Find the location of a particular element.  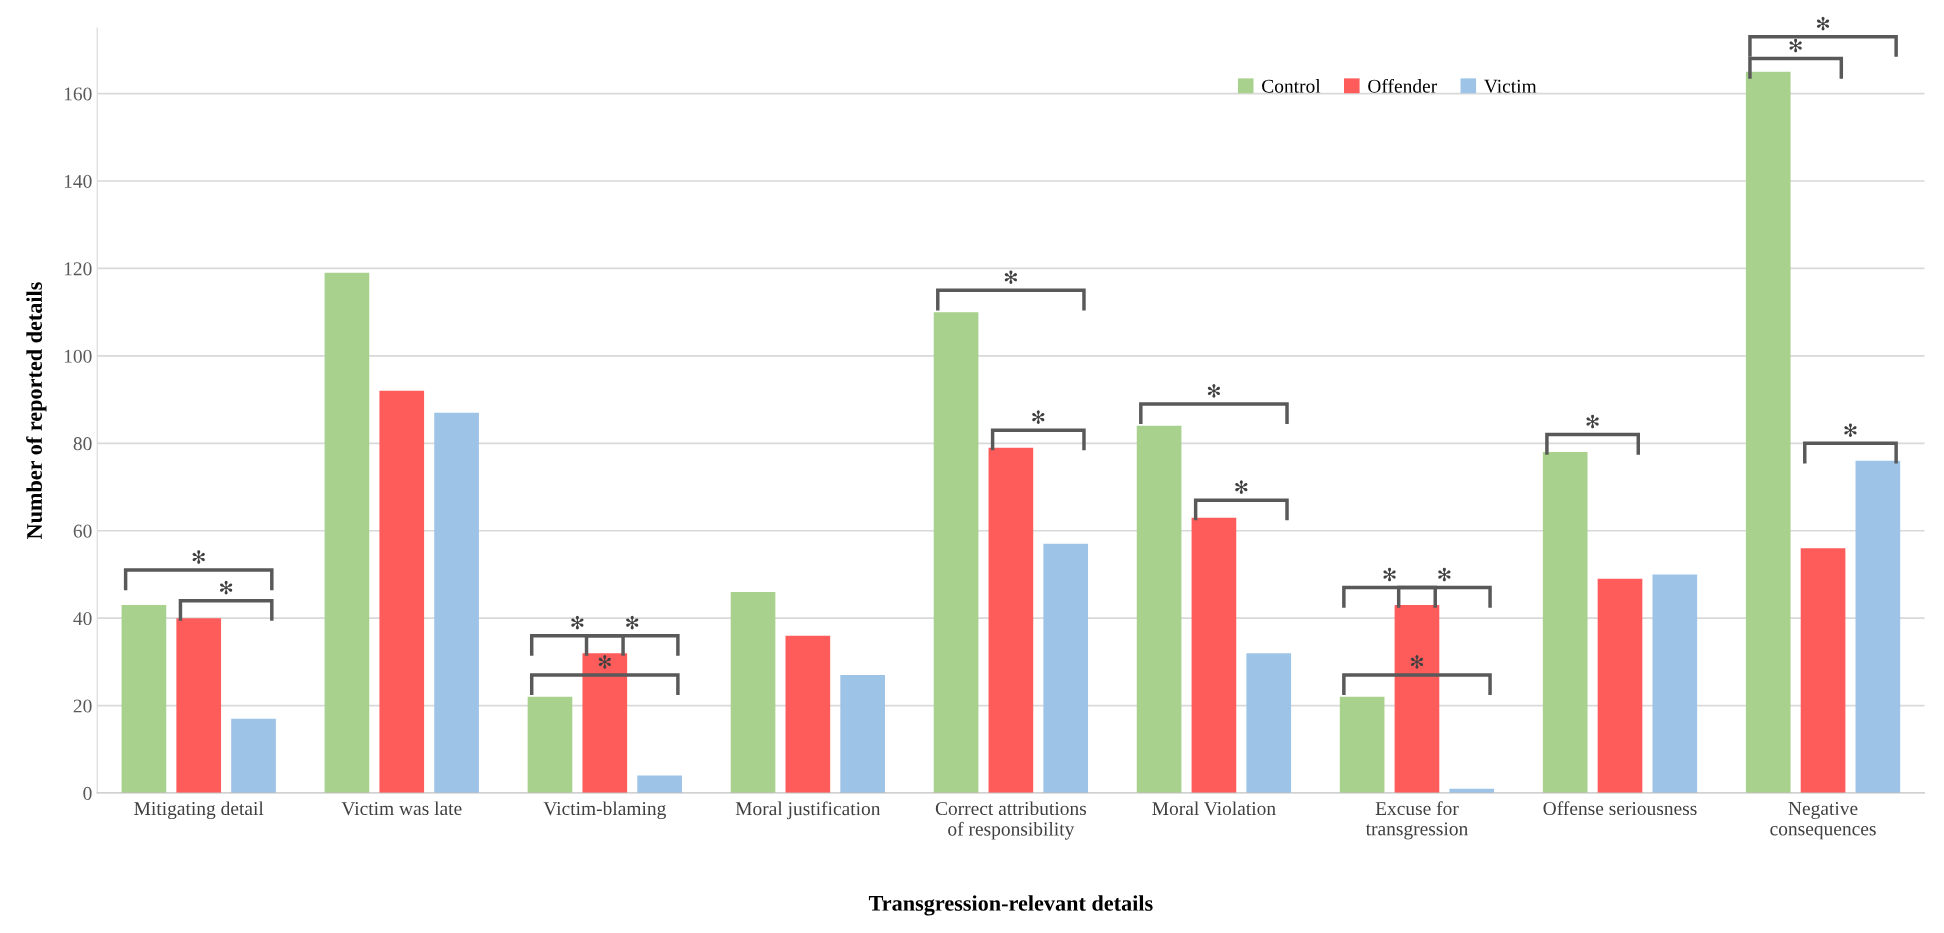

y-axis-title: Number of reported details is located at coordinates (36, 410).